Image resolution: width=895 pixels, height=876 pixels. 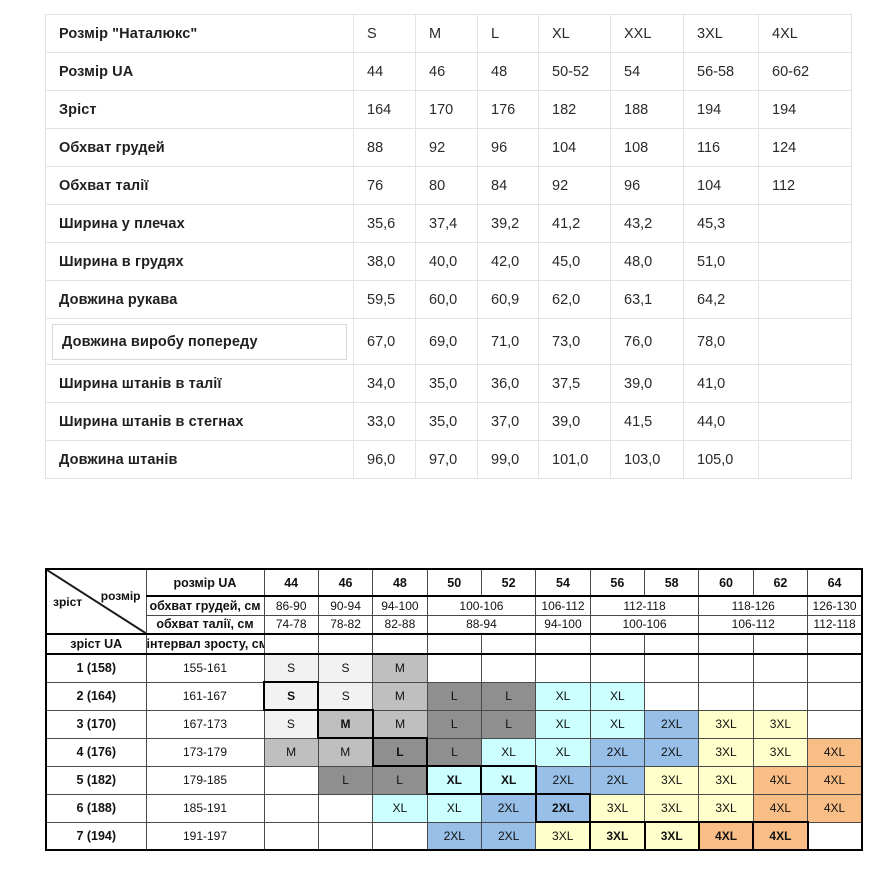 What do you see at coordinates (454, 582) in the screenshot?
I see `matrix-size-header-cell: 50` at bounding box center [454, 582].